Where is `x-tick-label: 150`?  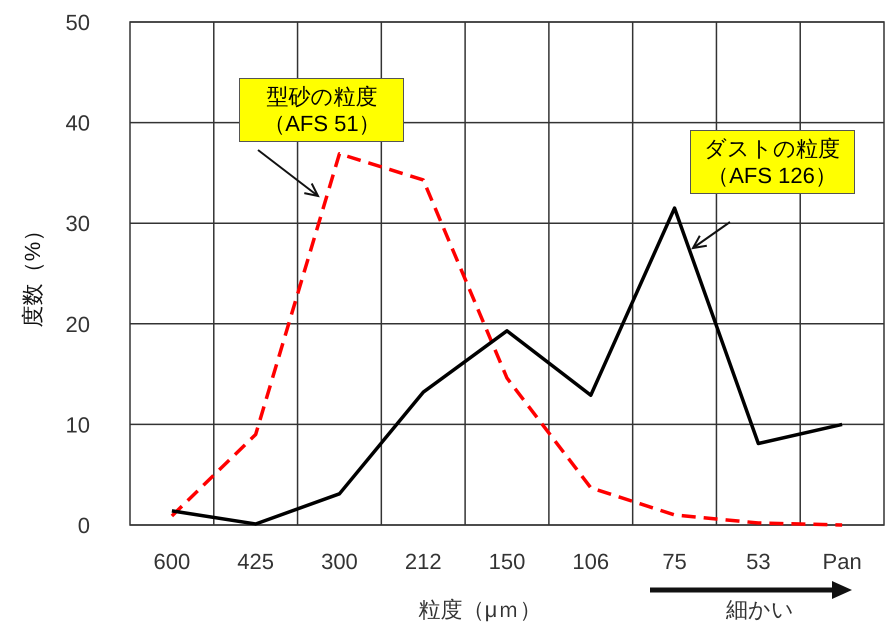
x-tick-label: 150 is located at coordinates (507, 561).